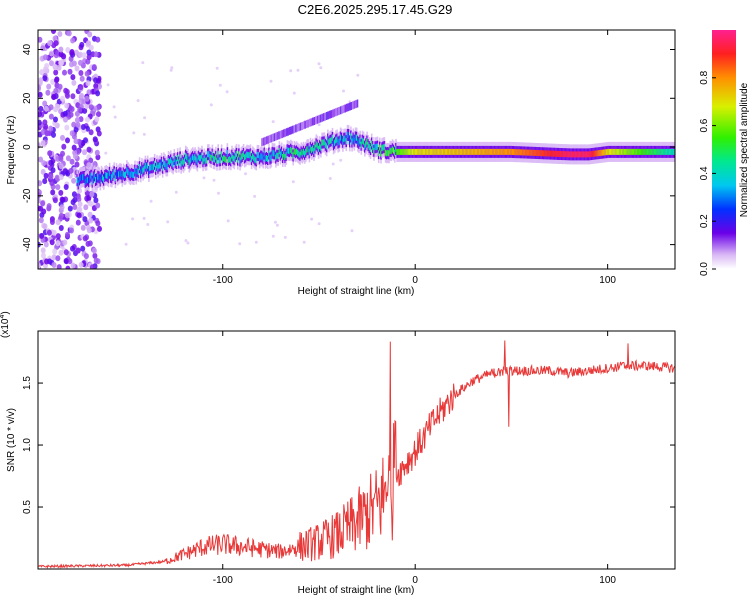 The width and height of the screenshot is (750, 600). I want to click on snr-y-axis-label: SNR (10 * v/v), so click(11, 440).